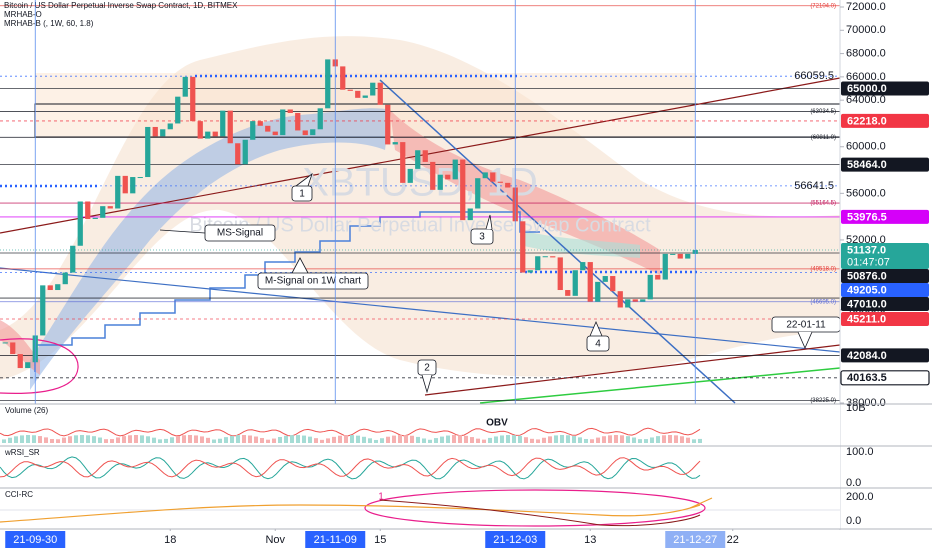  Describe the element at coordinates (814, 186) in the screenshot. I see `level-label: 56641.5` at that location.